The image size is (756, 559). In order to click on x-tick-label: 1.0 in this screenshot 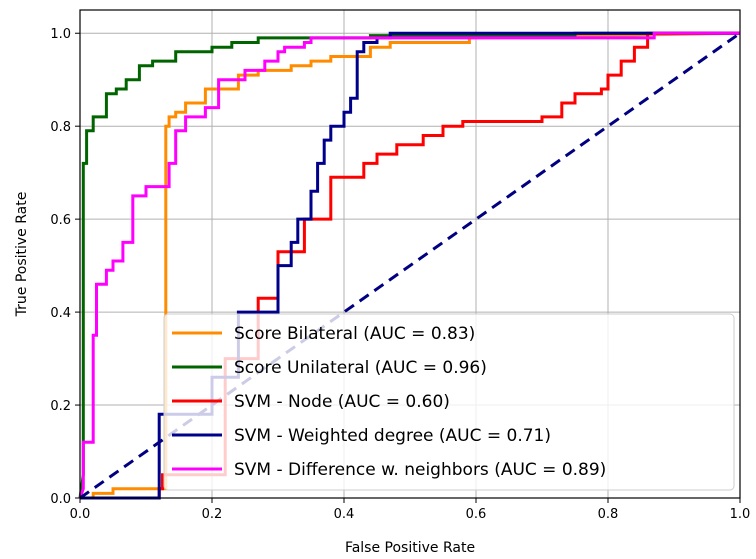, I will do `click(740, 514)`.